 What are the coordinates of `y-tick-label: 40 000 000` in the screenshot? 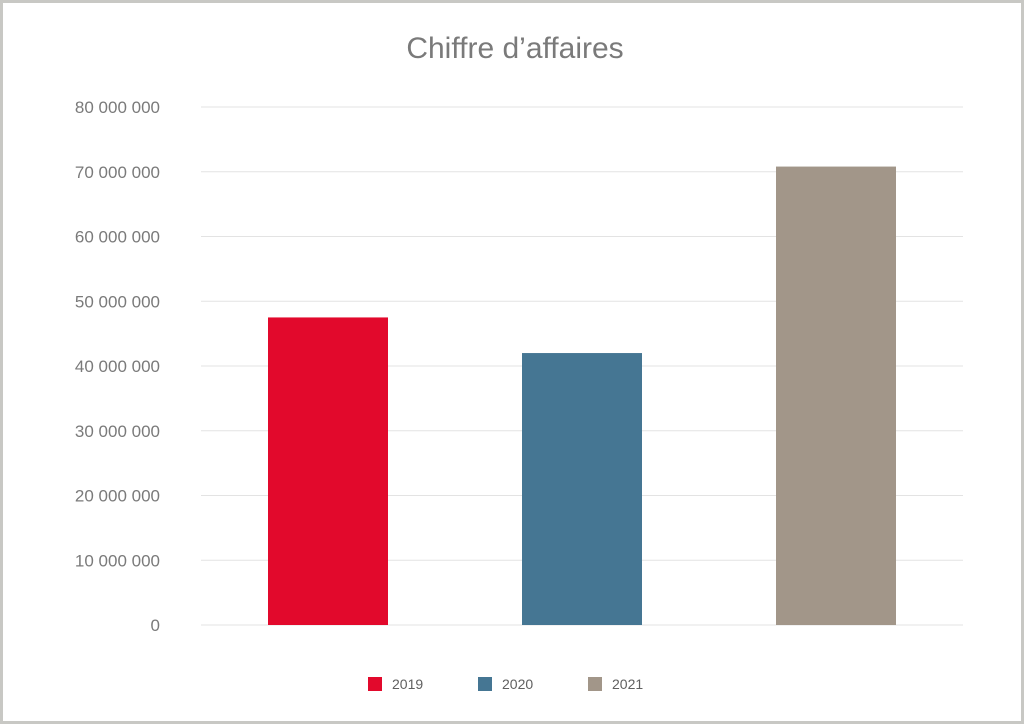 It's located at (117, 366).